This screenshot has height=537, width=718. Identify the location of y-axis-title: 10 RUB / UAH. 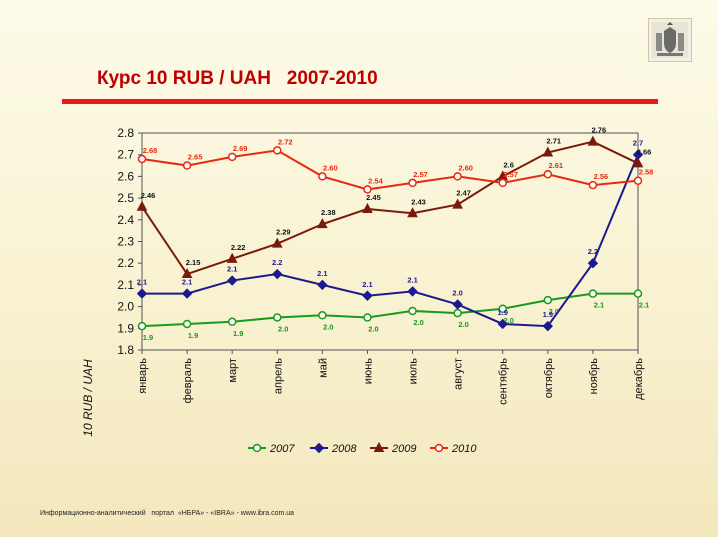
(88, 398).